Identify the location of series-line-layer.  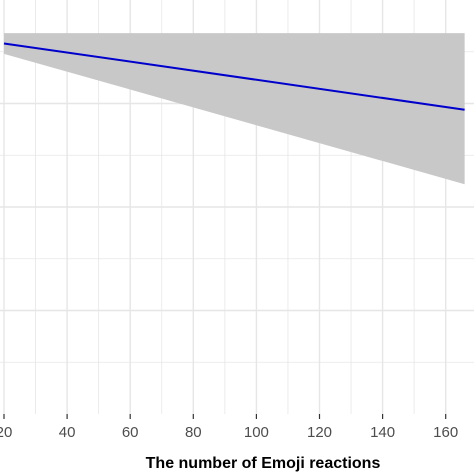
(234, 76).